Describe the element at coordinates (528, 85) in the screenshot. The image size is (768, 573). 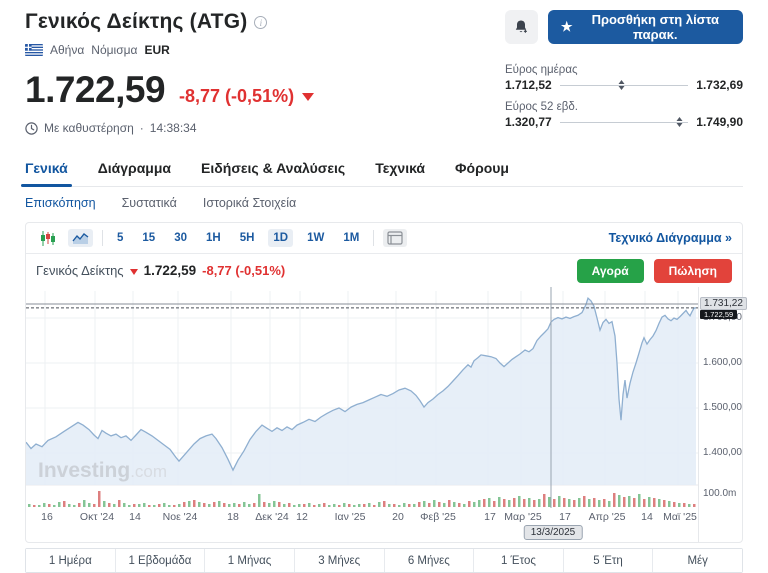
I see `day-range-low: 1.712,52` at that location.